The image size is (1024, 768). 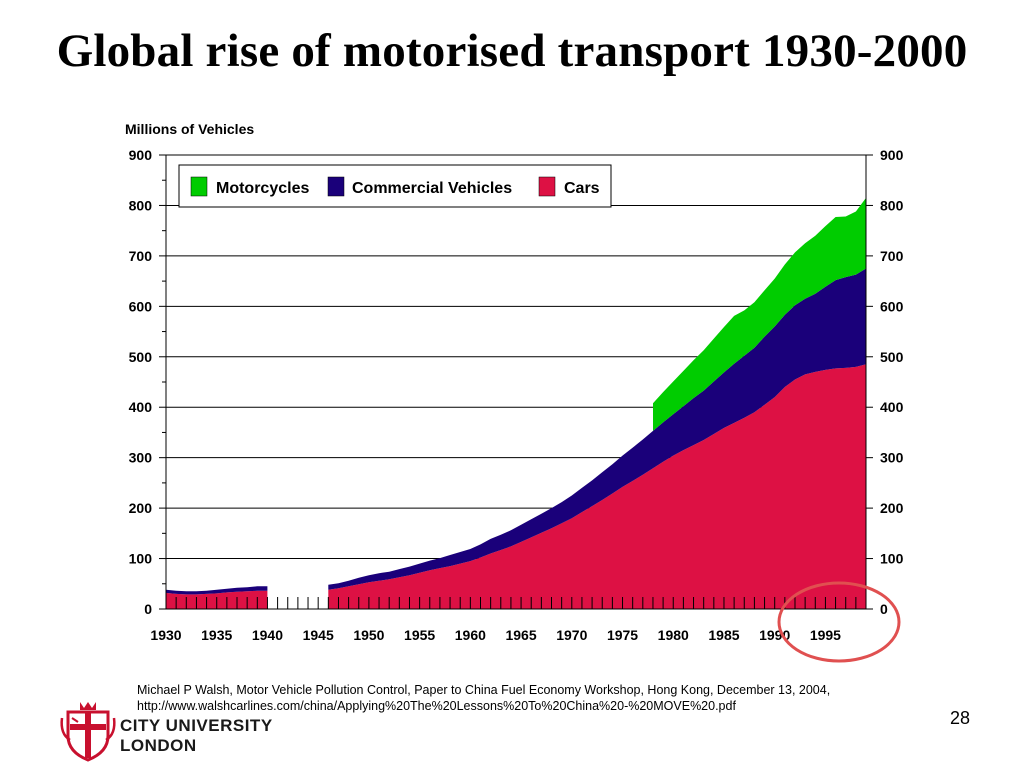 What do you see at coordinates (141, 508) in the screenshot?
I see `y-tick-label-left: 200` at bounding box center [141, 508].